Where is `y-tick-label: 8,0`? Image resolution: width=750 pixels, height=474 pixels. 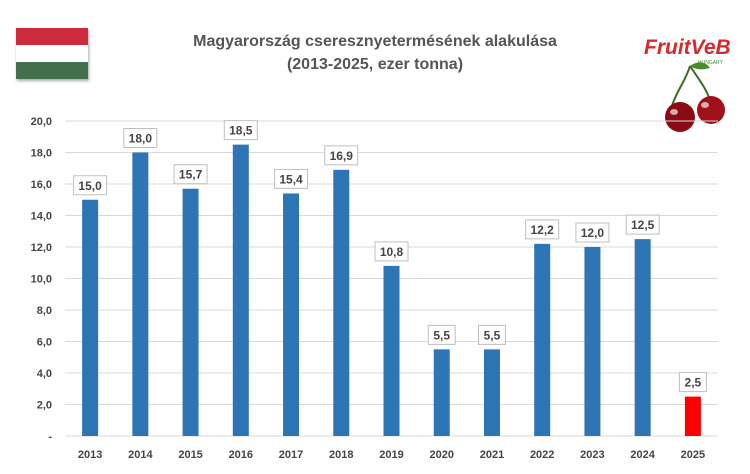
y-tick-label: 8,0 is located at coordinates (44, 311).